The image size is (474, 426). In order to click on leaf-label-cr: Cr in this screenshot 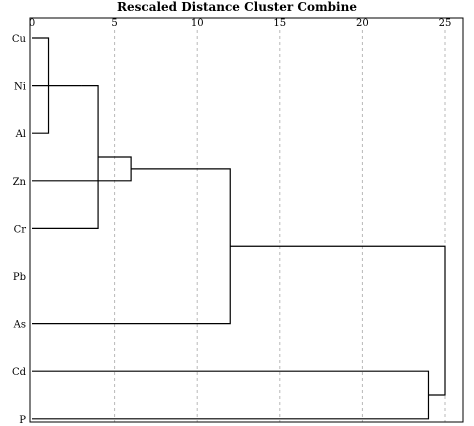, I will do `click(20, 229)`.